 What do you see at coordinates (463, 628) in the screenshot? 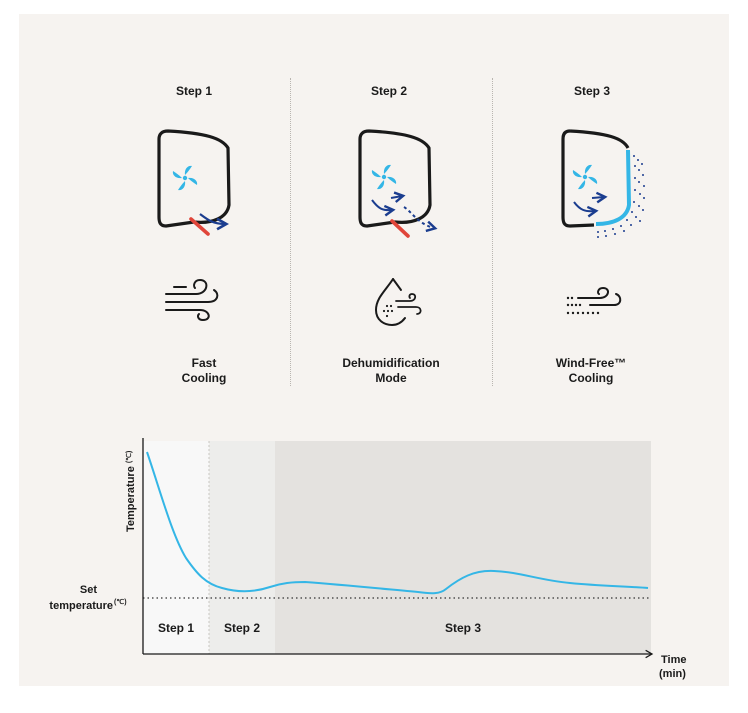
I see `zone-label: Step 3` at bounding box center [463, 628].